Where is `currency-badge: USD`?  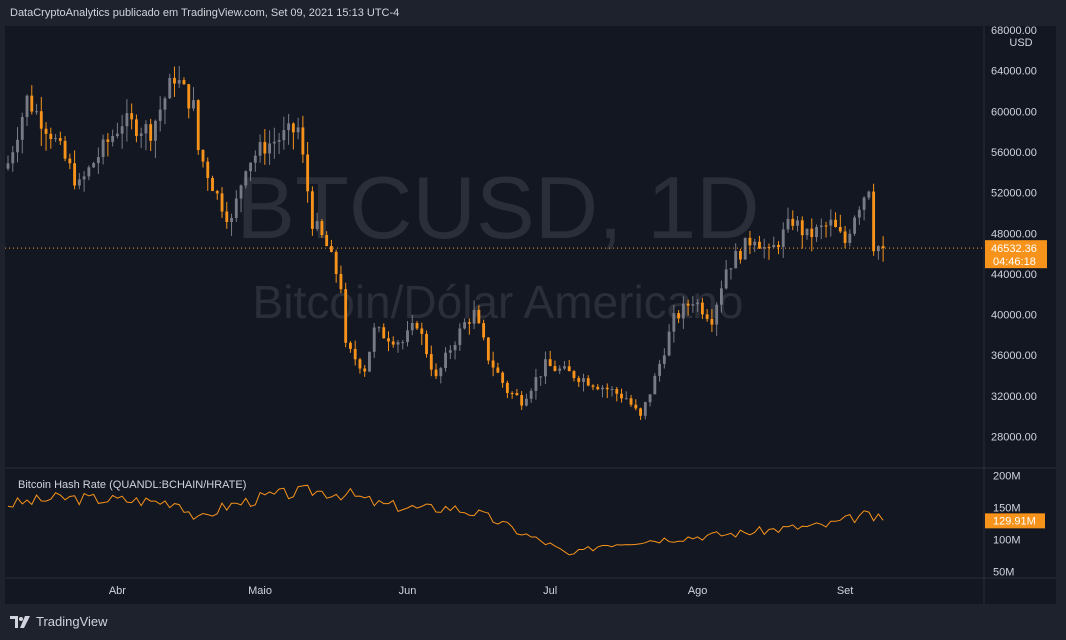 currency-badge: USD is located at coordinates (1021, 42).